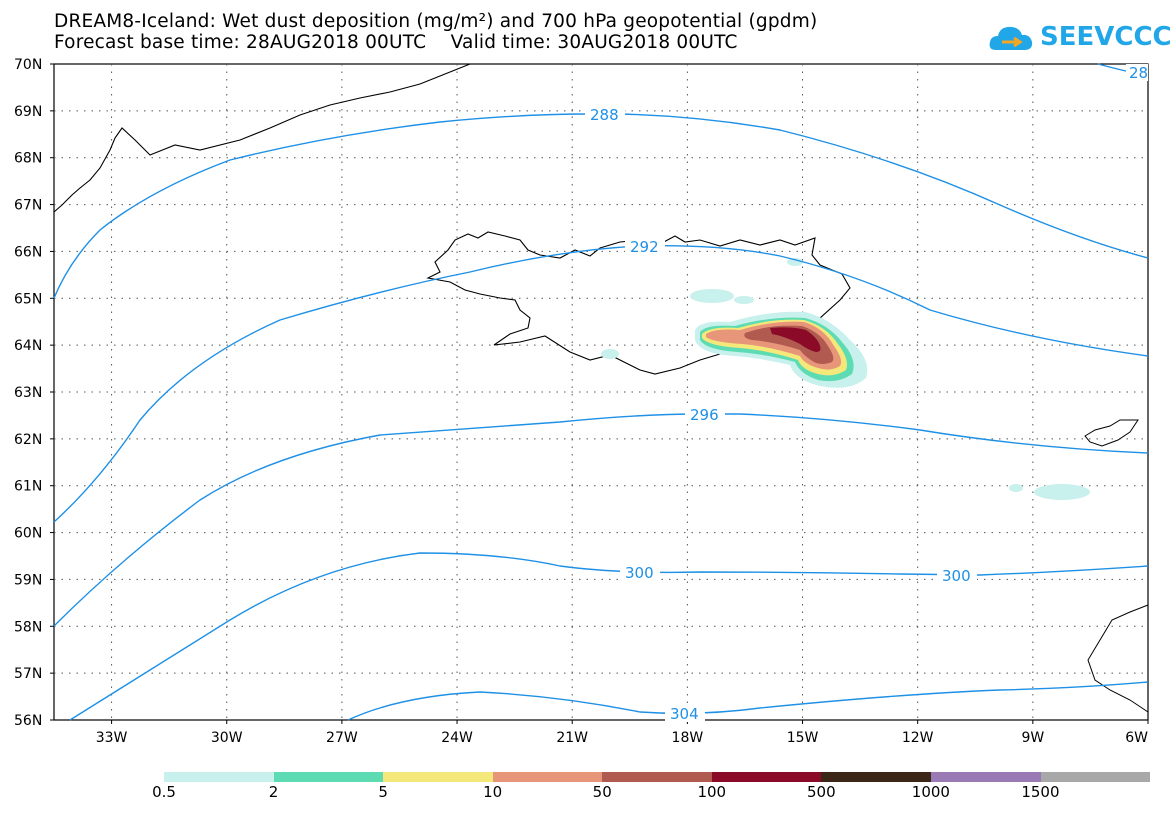 The width and height of the screenshot is (1175, 815). What do you see at coordinates (262, 138) in the screenshot?
I see `greenland-coastline` at bounding box center [262, 138].